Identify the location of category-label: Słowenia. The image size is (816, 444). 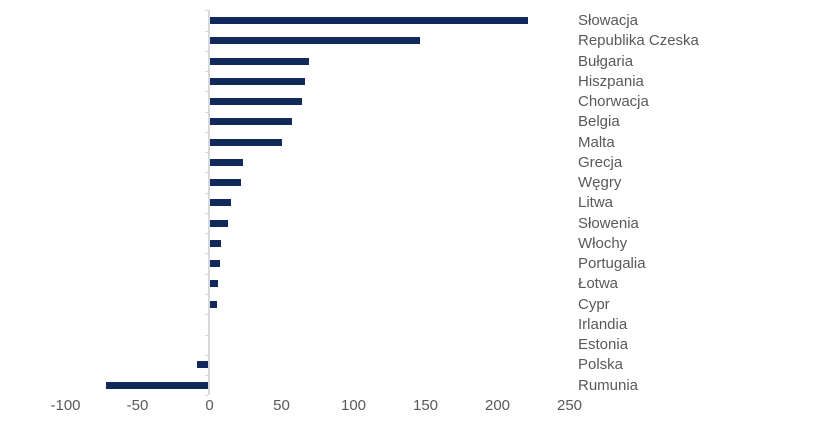
(608, 223).